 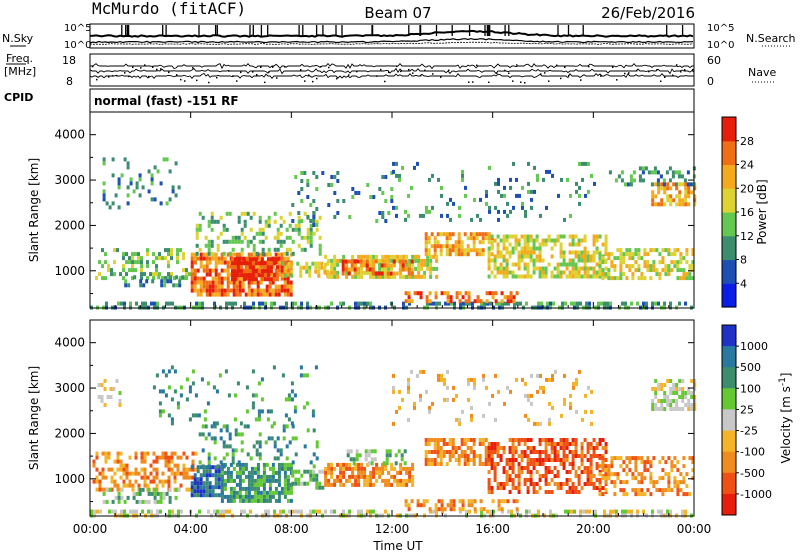 I want to click on colorbar-swatch, so click(x=729, y=176).